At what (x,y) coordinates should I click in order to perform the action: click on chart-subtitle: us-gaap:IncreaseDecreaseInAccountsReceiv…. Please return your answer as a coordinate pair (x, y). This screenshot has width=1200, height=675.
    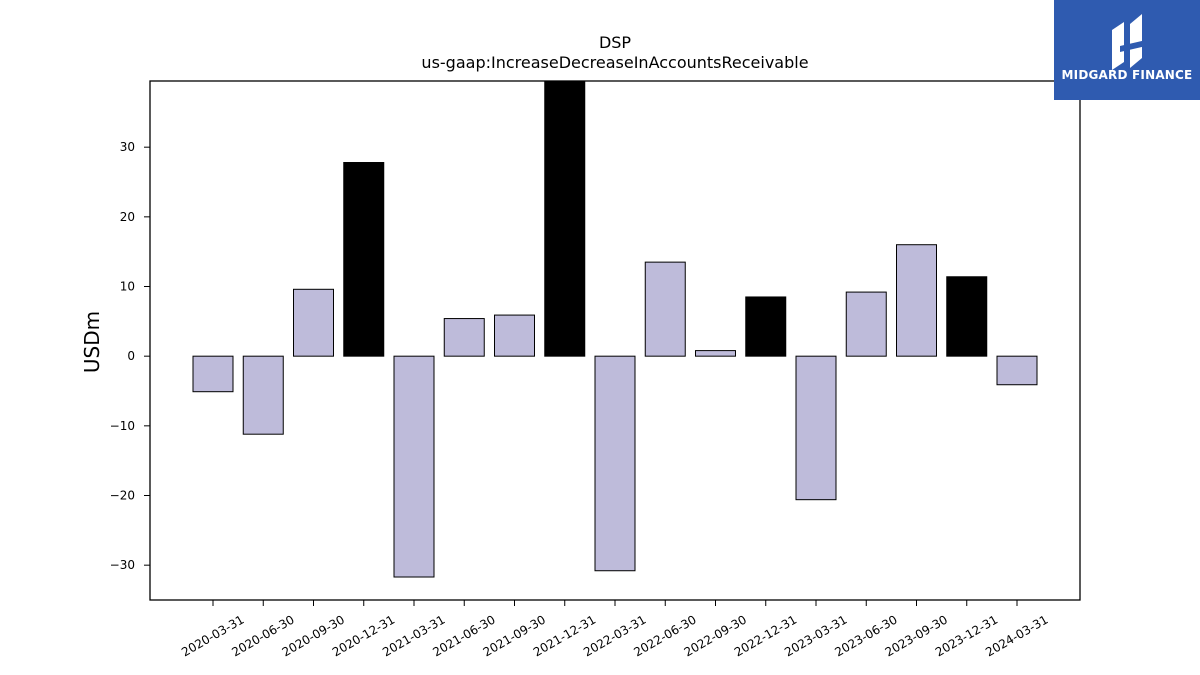
    Looking at the image, I should click on (614, 62).